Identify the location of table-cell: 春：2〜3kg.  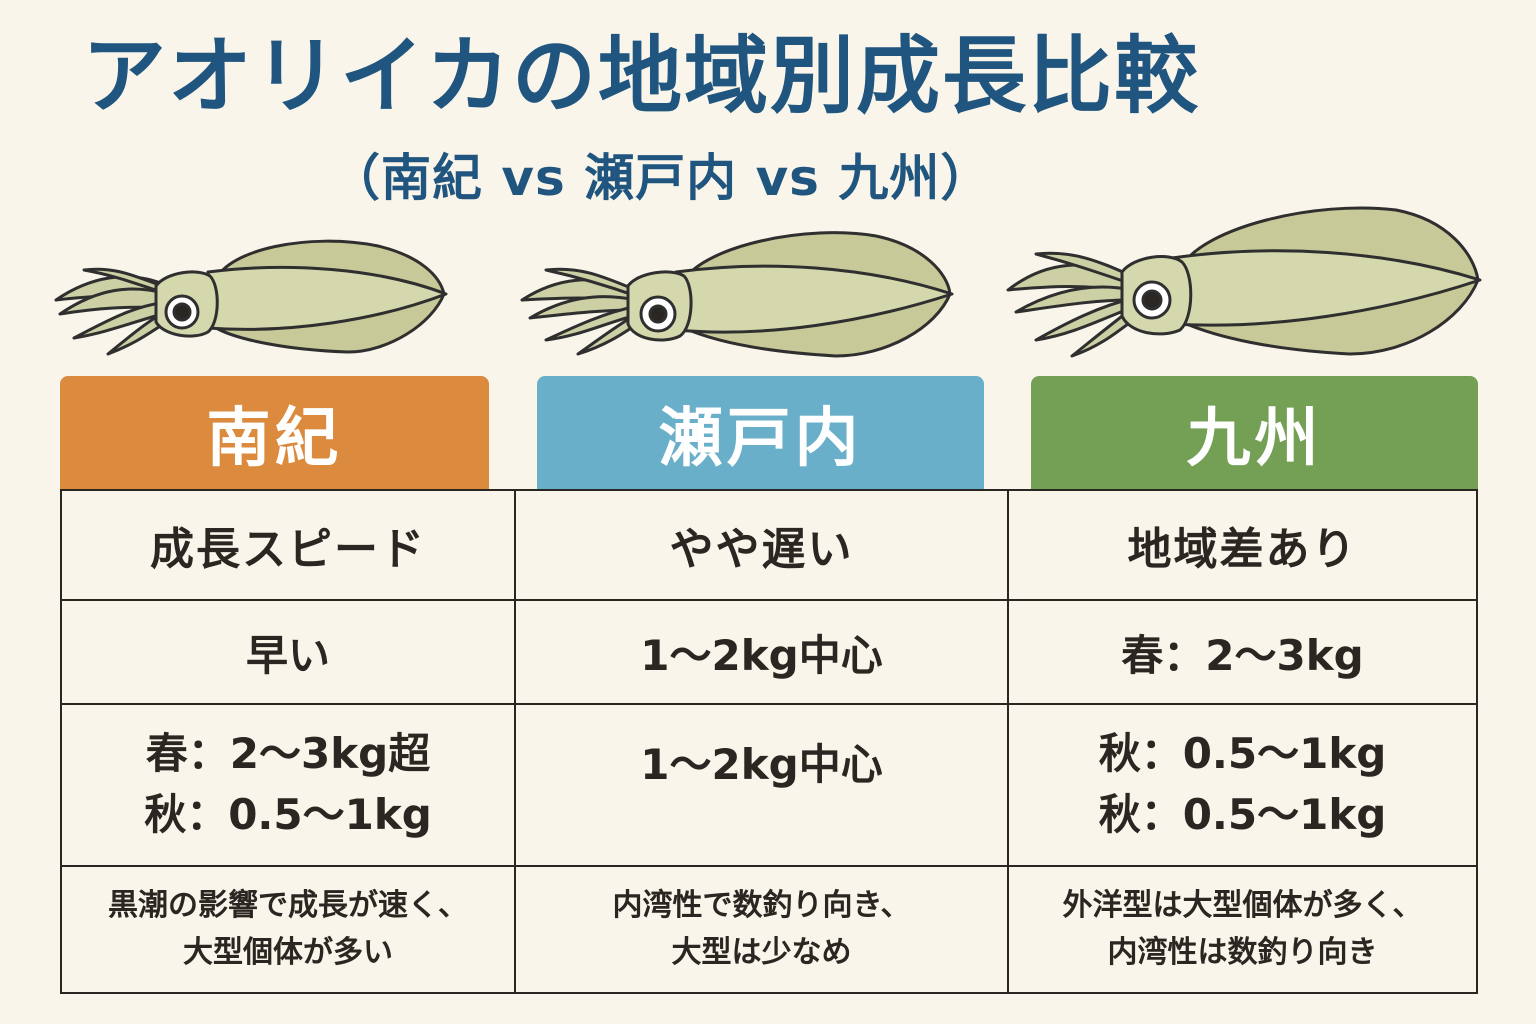
(1242, 653).